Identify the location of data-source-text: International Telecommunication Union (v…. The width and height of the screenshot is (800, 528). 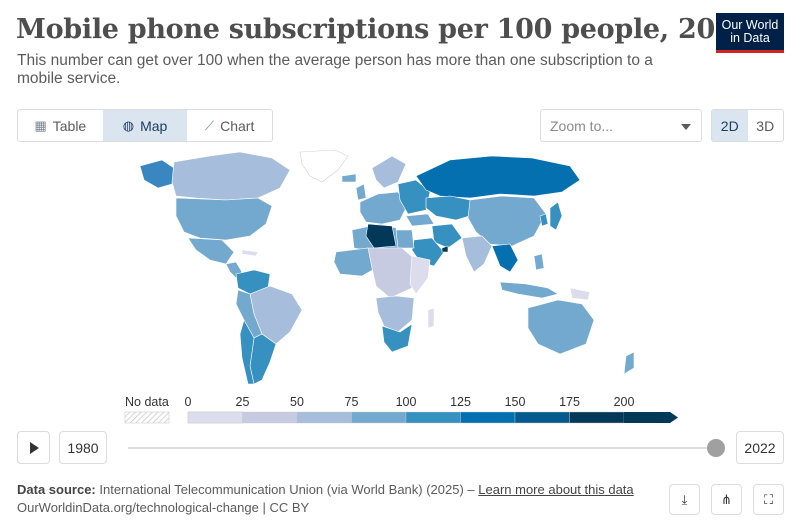
(289, 489).